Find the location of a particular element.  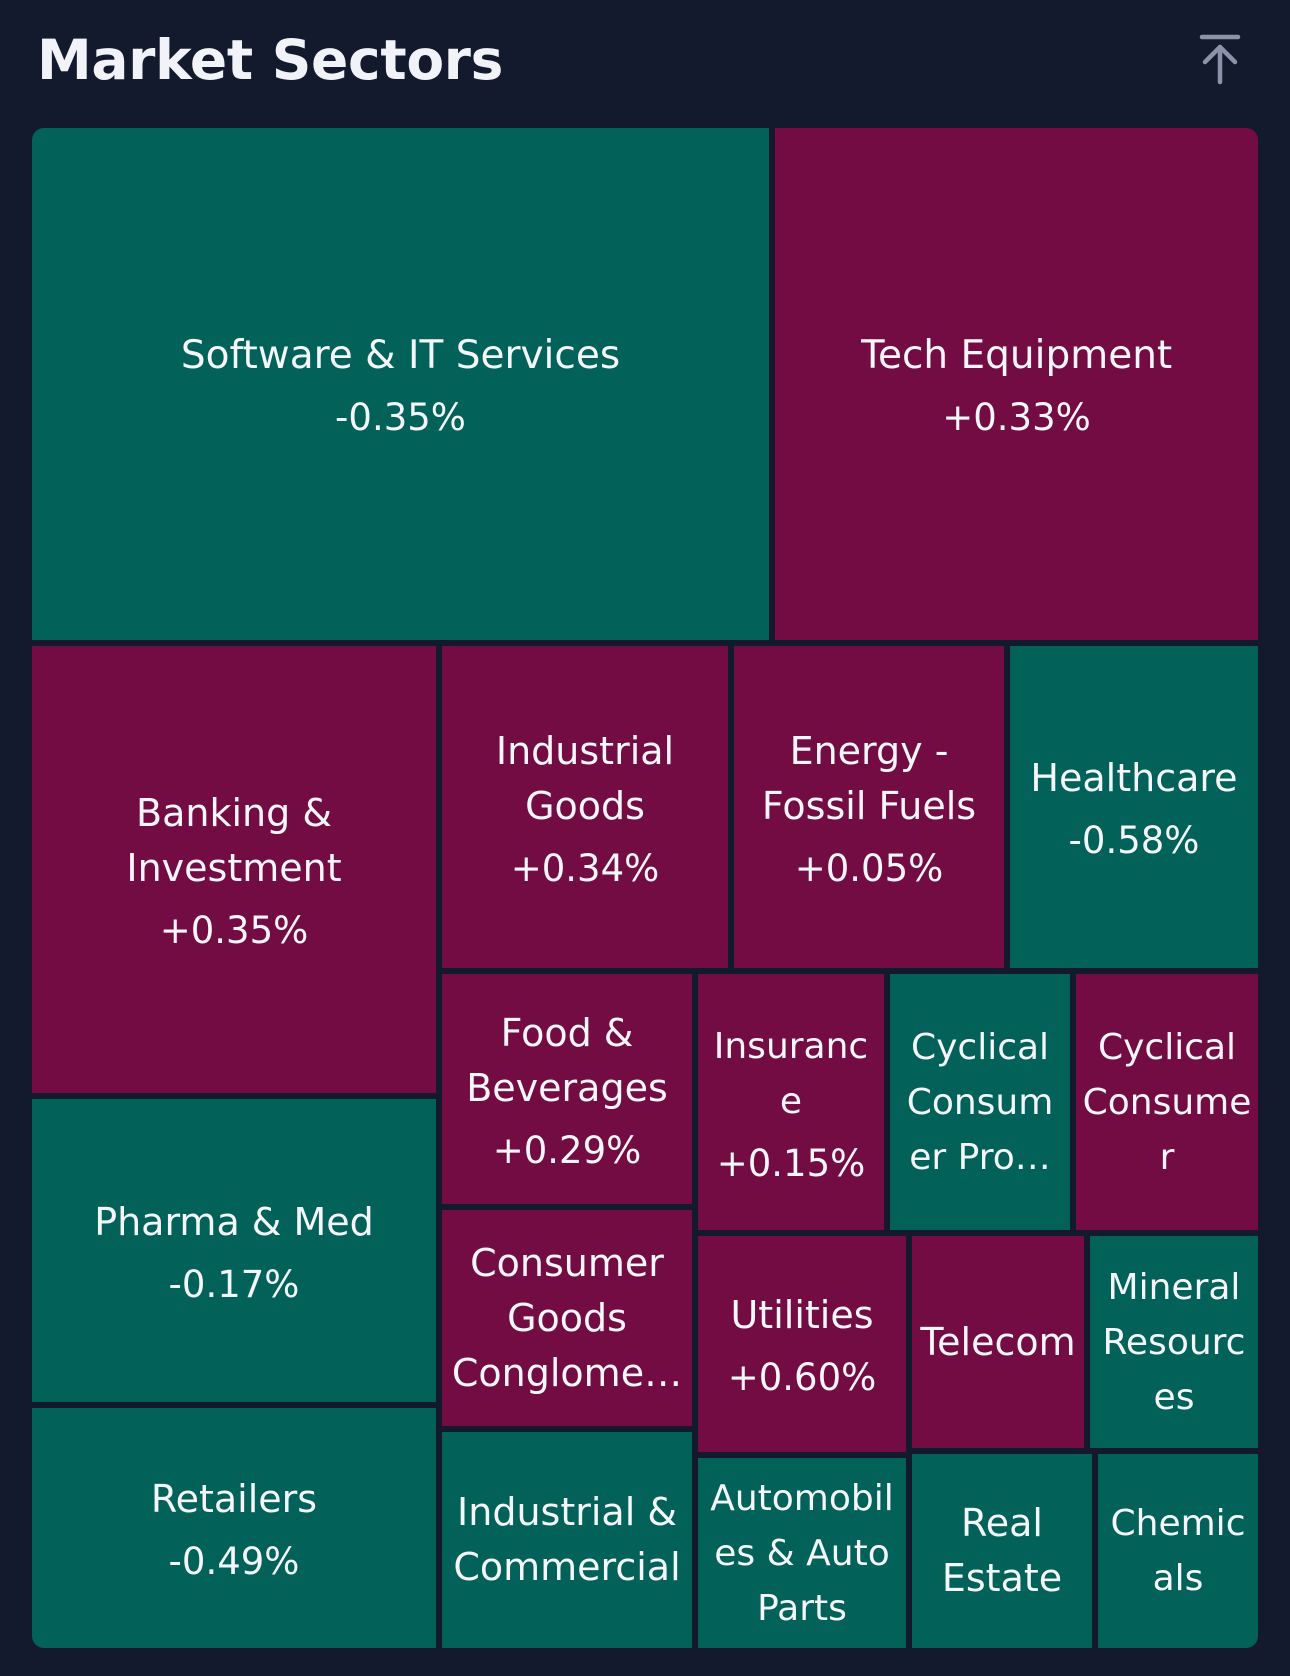

arrow-up-to-line-icon is located at coordinates (1220, 59).